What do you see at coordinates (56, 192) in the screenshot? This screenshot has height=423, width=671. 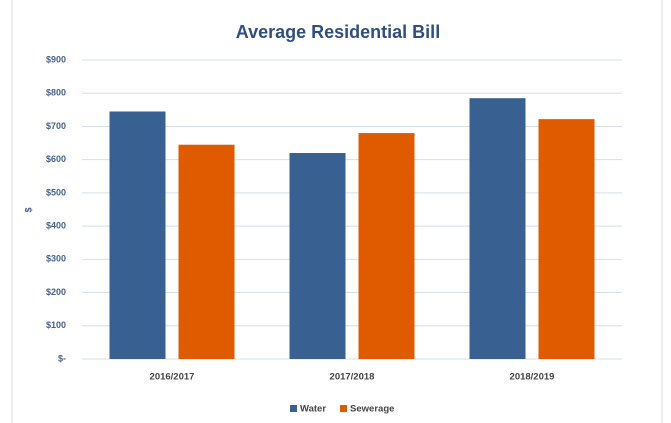 I see `y-tick-label: $500` at bounding box center [56, 192].